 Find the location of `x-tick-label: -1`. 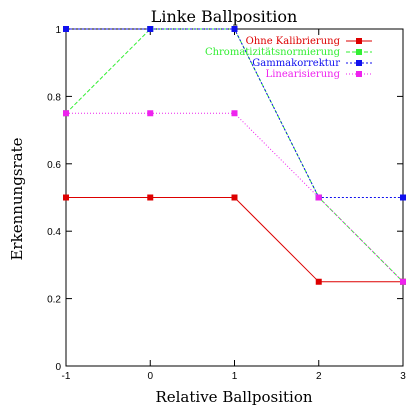

x-tick-label: -1 is located at coordinates (66, 376).